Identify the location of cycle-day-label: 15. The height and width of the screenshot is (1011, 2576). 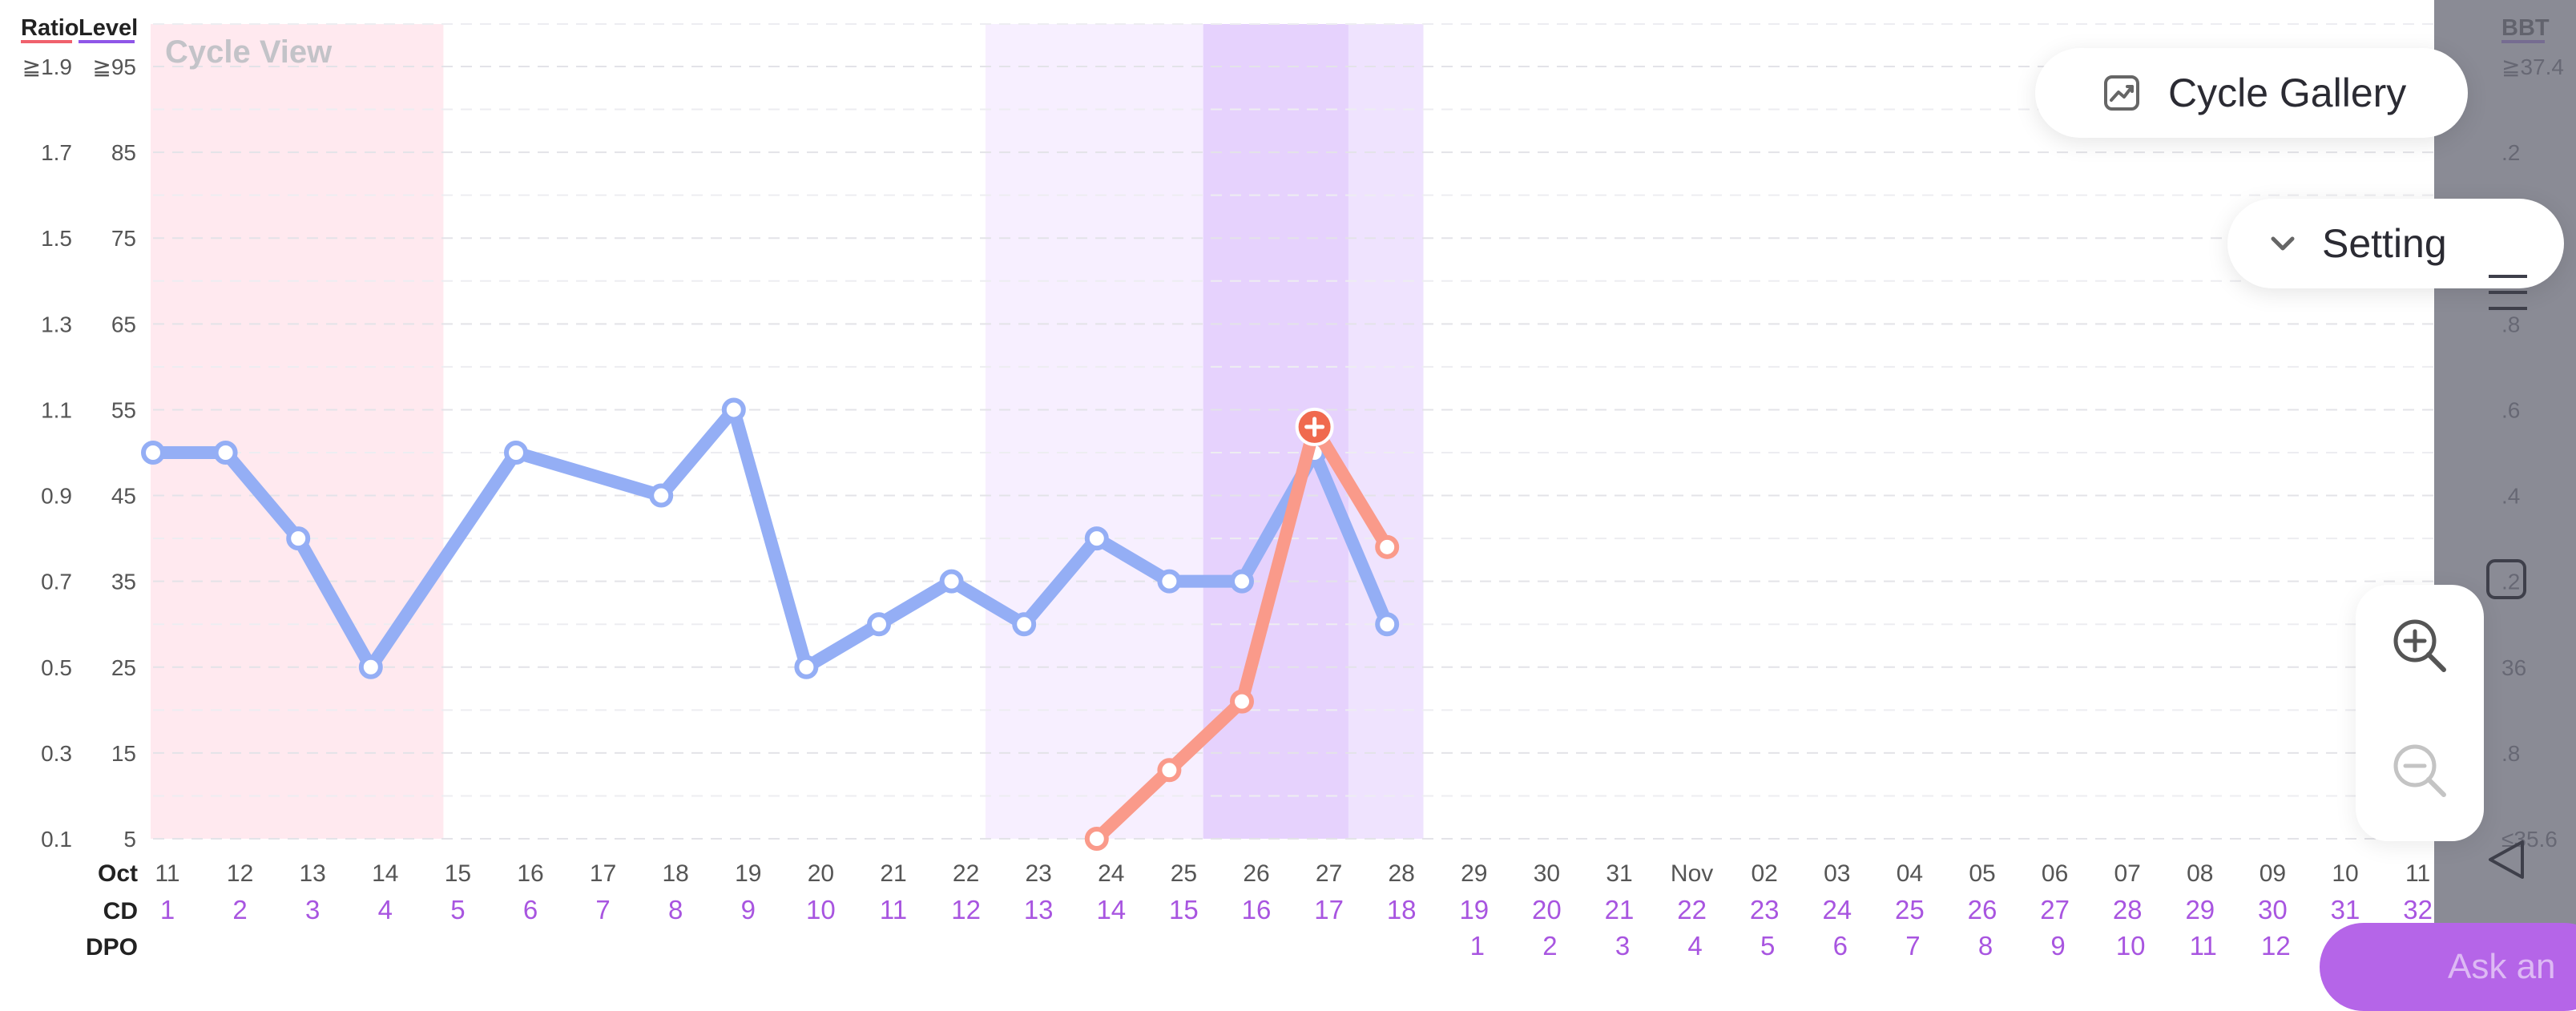
(1184, 909).